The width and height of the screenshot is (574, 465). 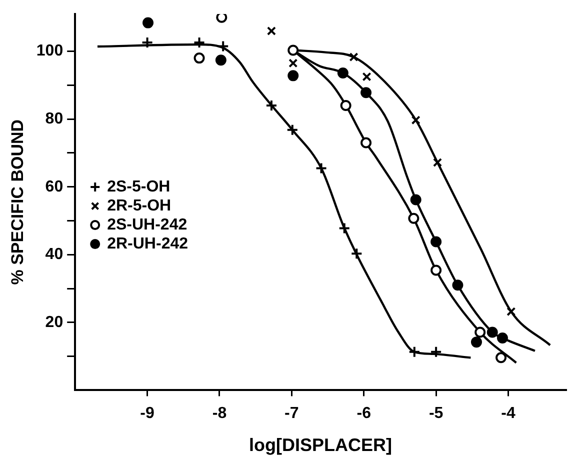 I want to click on x-axis-title: log[DISPLACER], so click(x=320, y=445).